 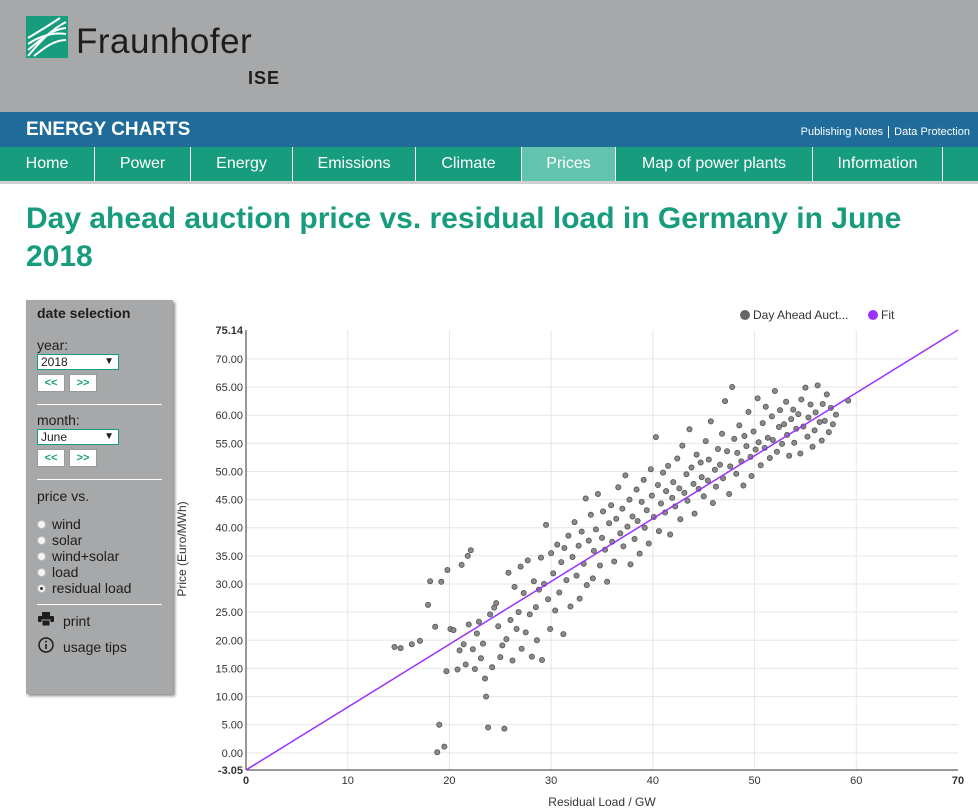 What do you see at coordinates (83, 458) in the screenshot?
I see `month-next-button: >>` at bounding box center [83, 458].